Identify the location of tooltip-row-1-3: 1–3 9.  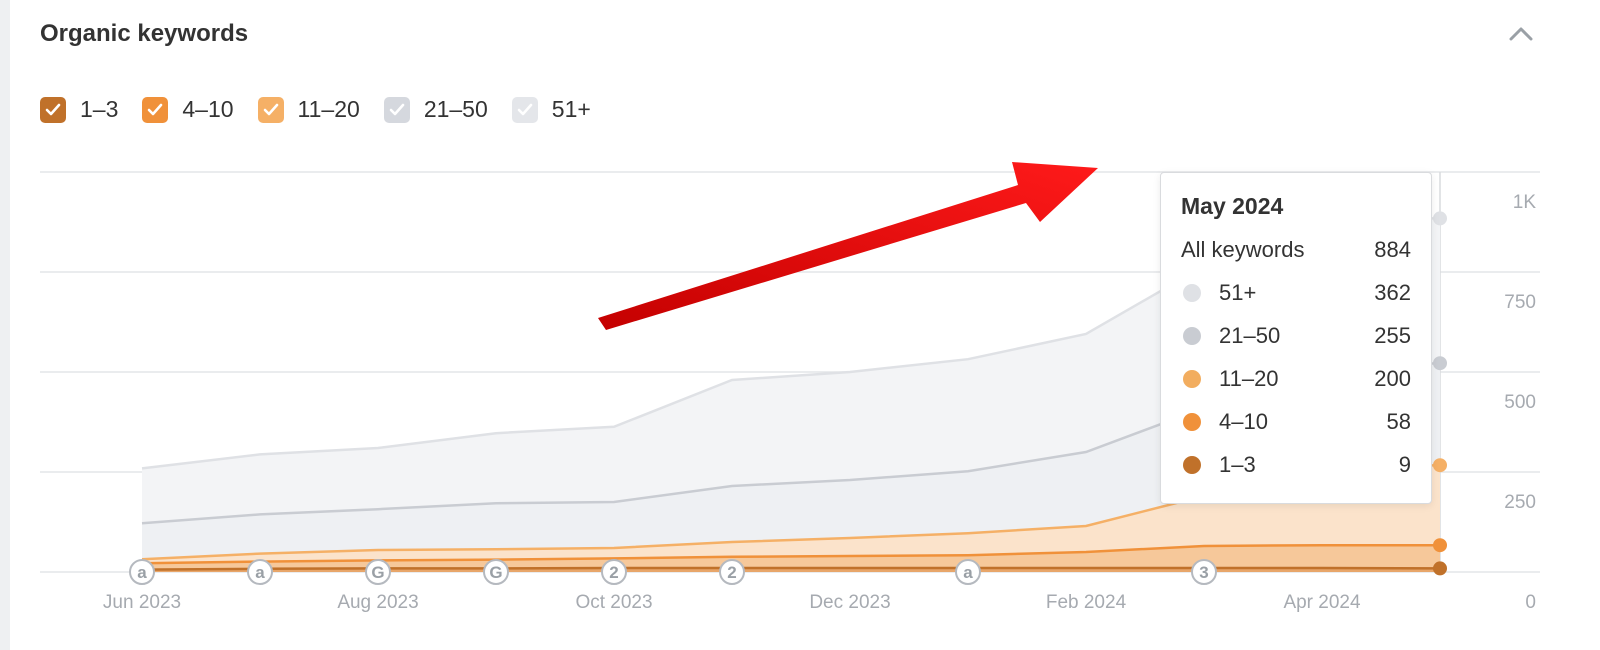
(1296, 467).